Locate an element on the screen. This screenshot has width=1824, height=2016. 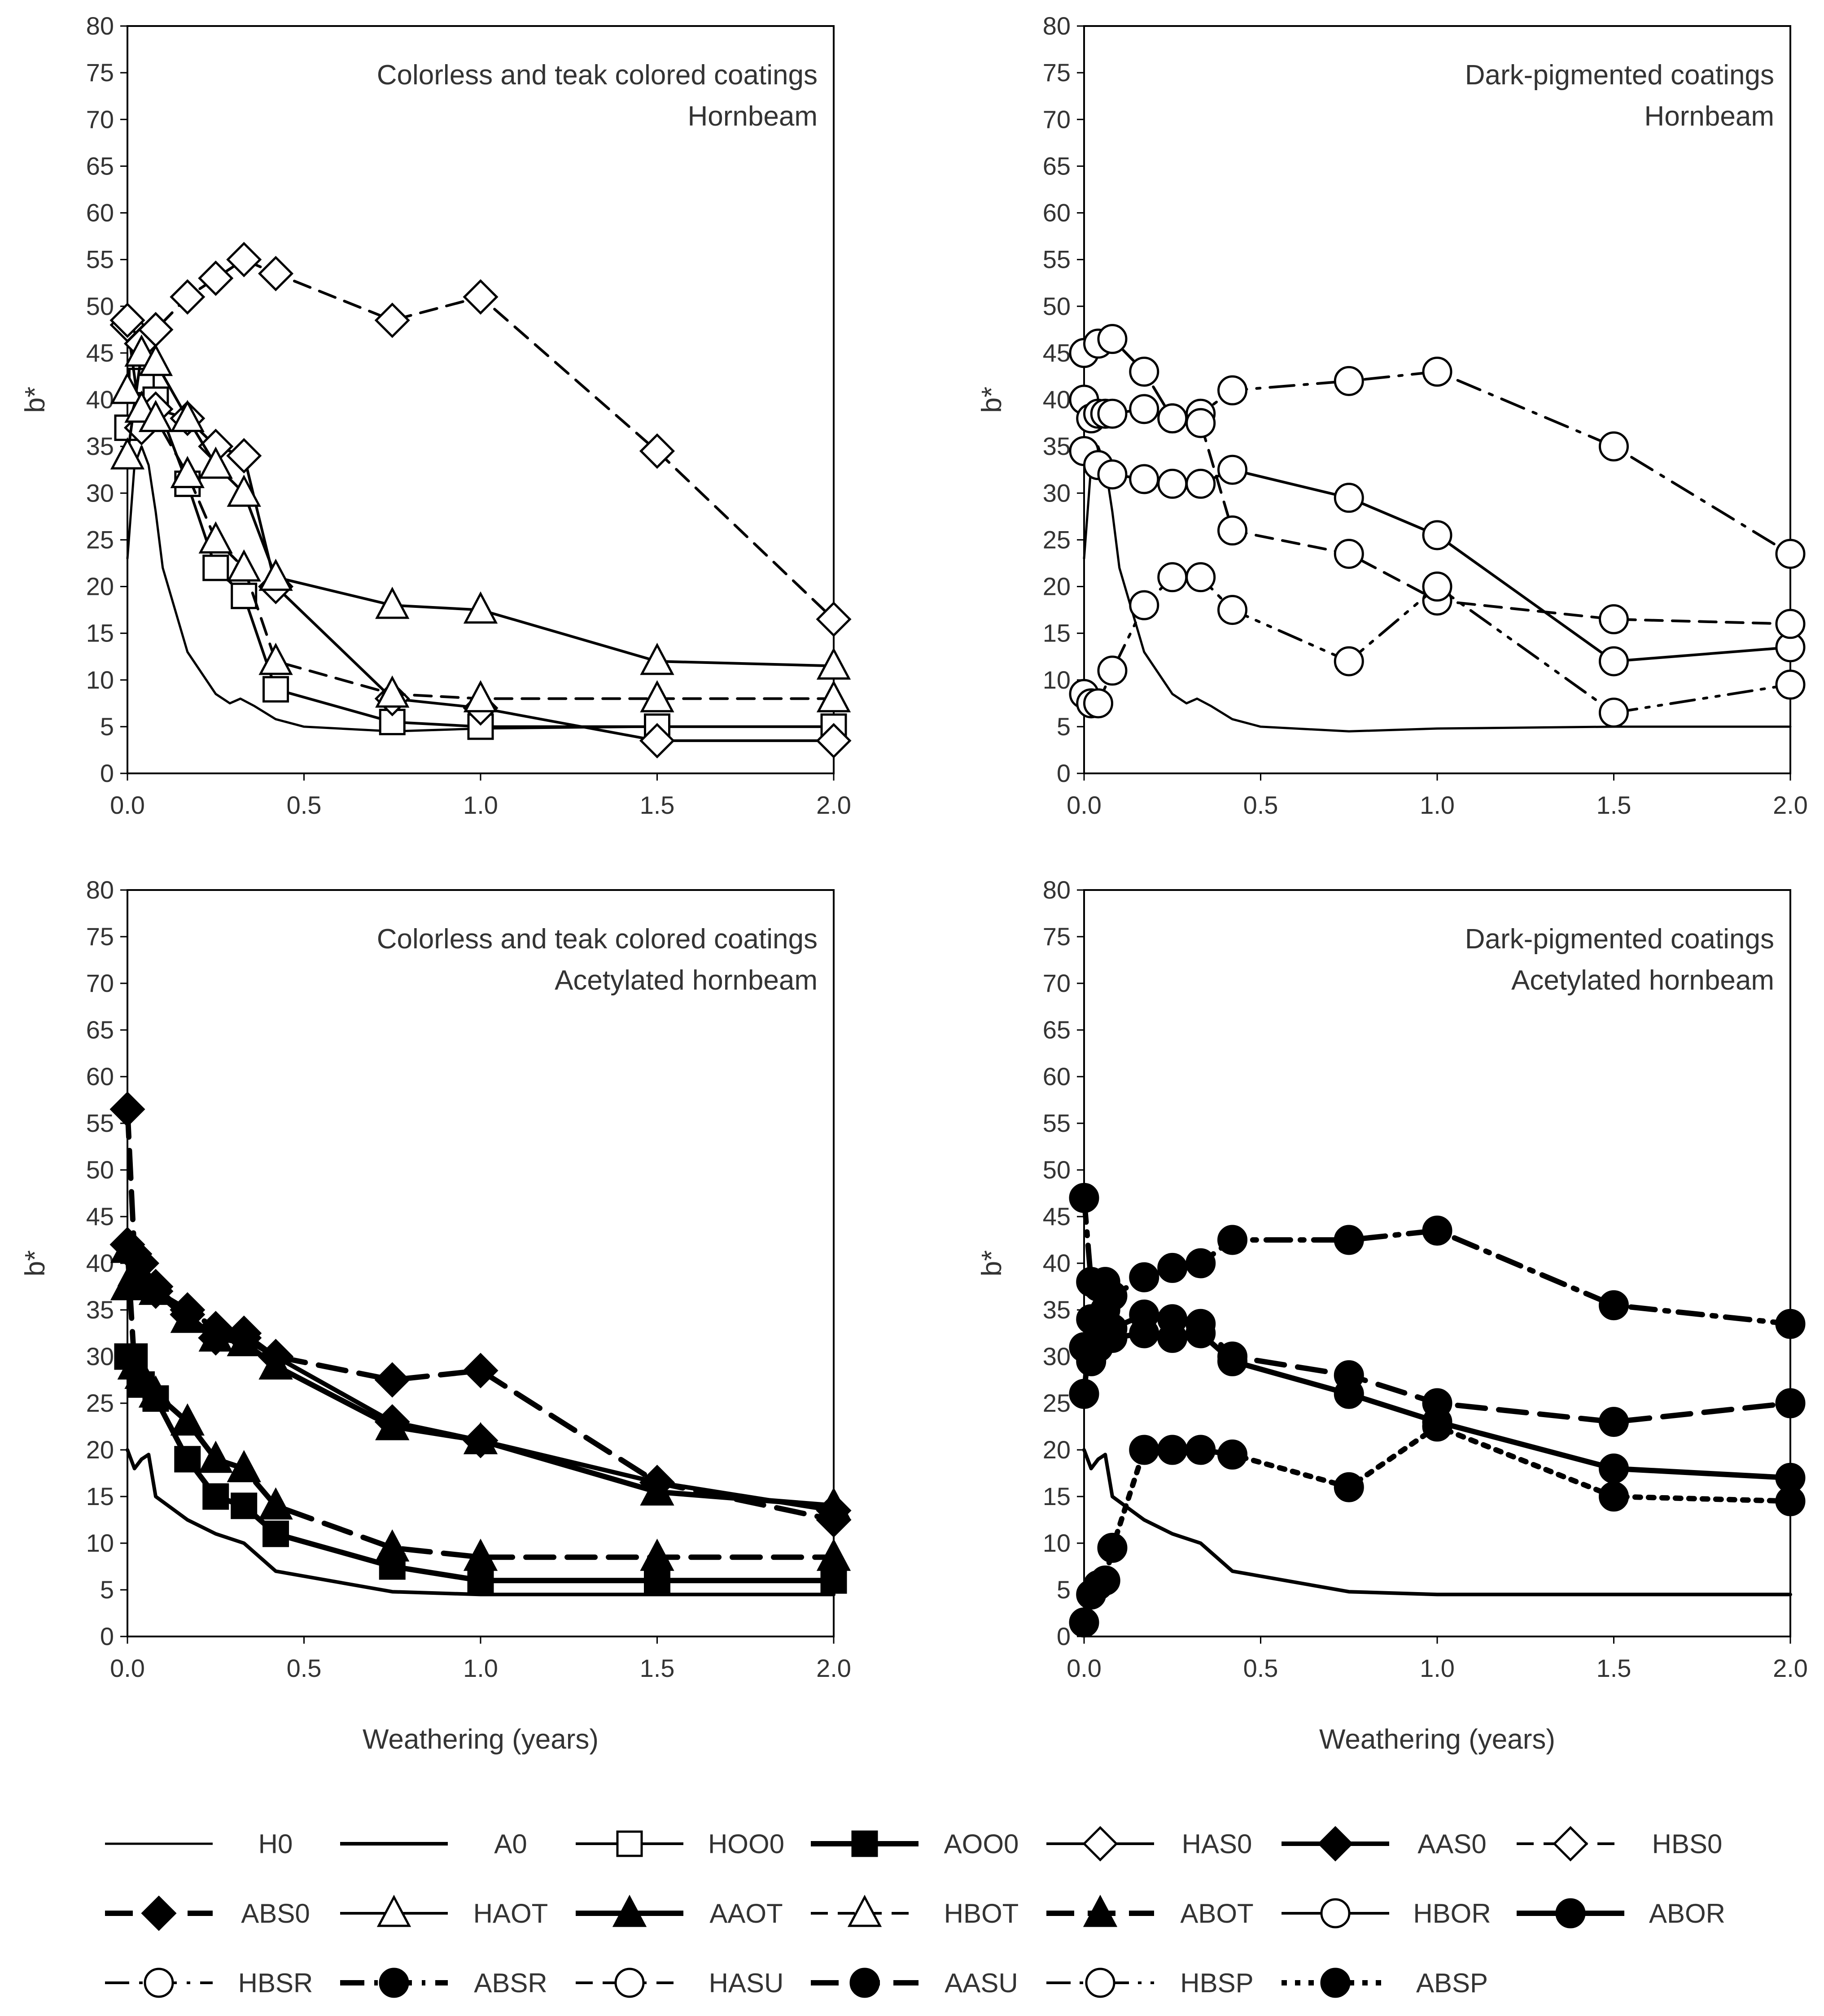
legend-label: ABS0 is located at coordinates (275, 1913).